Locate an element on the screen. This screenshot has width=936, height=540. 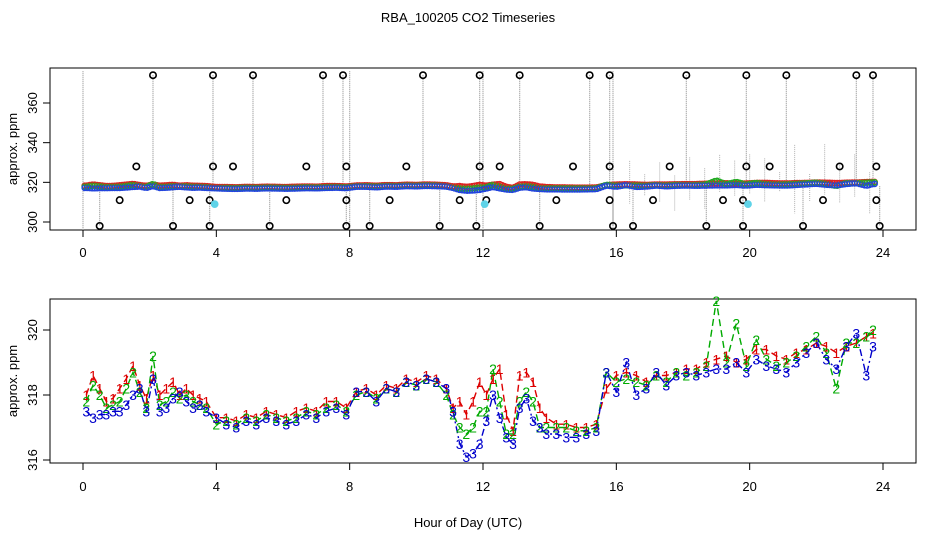
top-x-tick-label: 4 is located at coordinates (216, 252).